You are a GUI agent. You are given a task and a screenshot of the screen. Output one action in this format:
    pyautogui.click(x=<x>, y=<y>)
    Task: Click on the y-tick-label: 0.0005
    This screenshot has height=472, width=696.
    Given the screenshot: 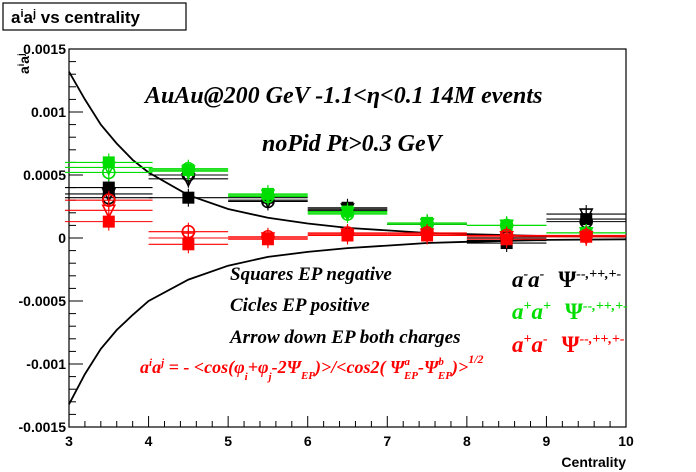 What is the action you would take?
    pyautogui.click(x=44, y=175)
    